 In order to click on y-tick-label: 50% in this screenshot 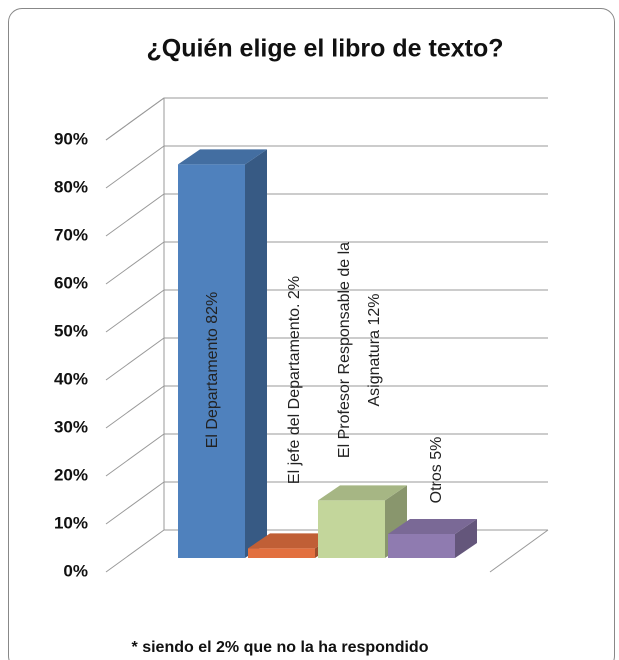, I will do `click(71, 330)`.